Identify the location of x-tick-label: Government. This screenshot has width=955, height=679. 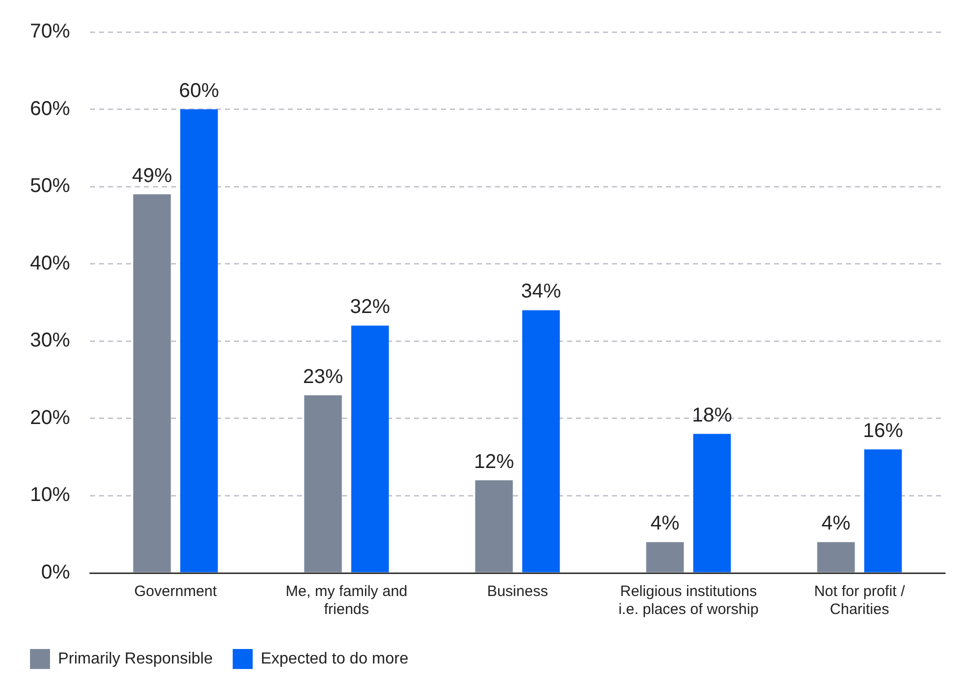
(176, 591).